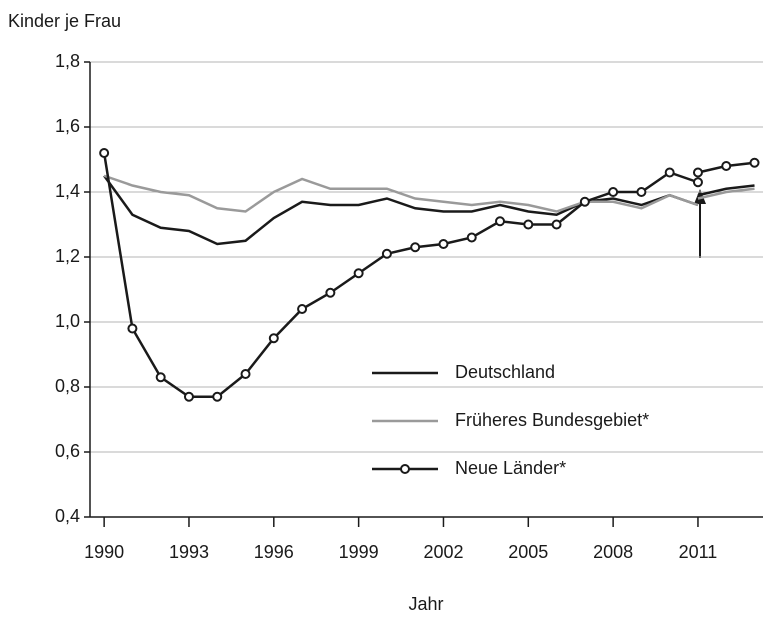 This screenshot has width=763, height=621. What do you see at coordinates (359, 552) in the screenshot?
I see `x-tick-label: 1999` at bounding box center [359, 552].